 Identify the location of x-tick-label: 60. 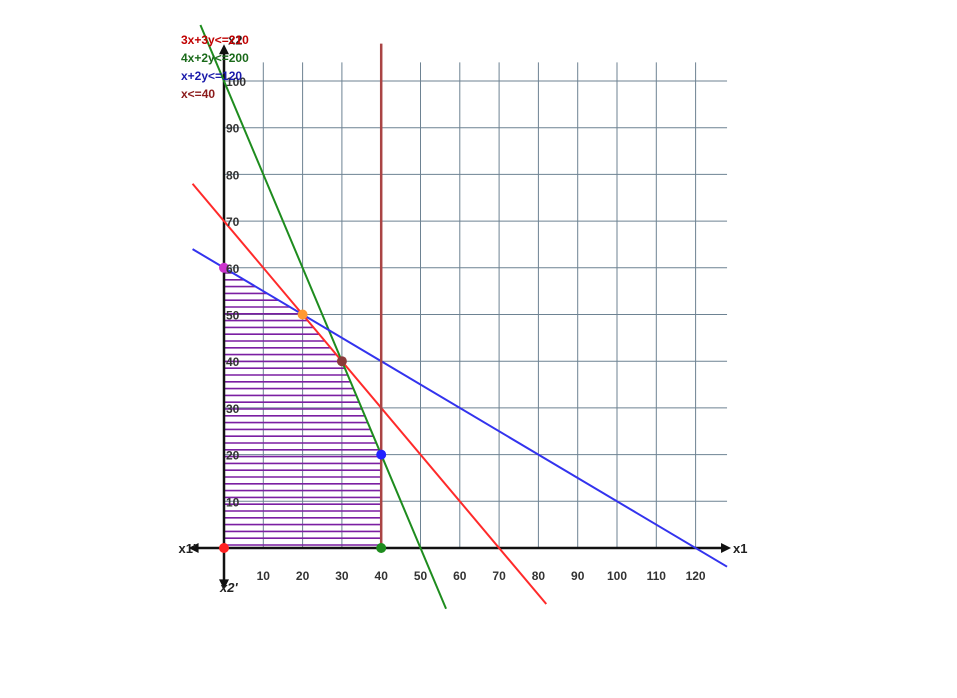
(460, 576).